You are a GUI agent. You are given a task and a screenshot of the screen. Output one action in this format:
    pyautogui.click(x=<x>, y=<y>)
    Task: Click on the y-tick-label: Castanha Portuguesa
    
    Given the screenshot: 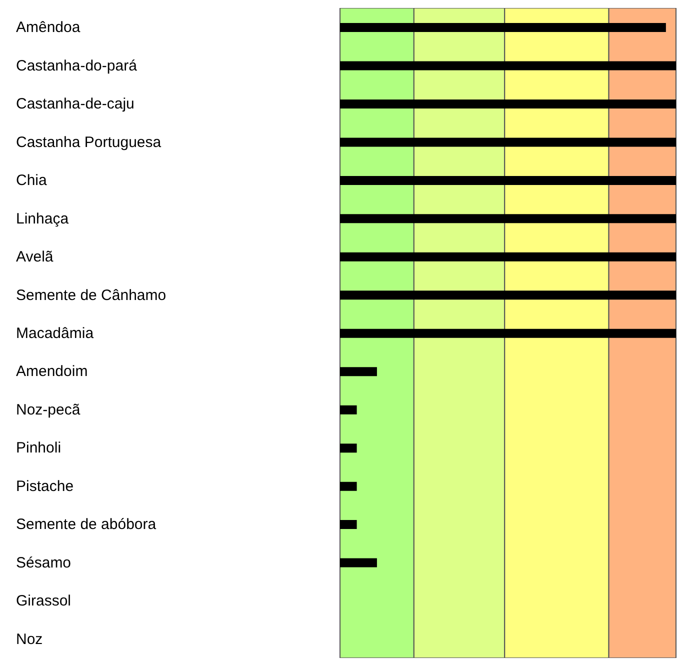 What is the action you would take?
    pyautogui.click(x=89, y=142)
    